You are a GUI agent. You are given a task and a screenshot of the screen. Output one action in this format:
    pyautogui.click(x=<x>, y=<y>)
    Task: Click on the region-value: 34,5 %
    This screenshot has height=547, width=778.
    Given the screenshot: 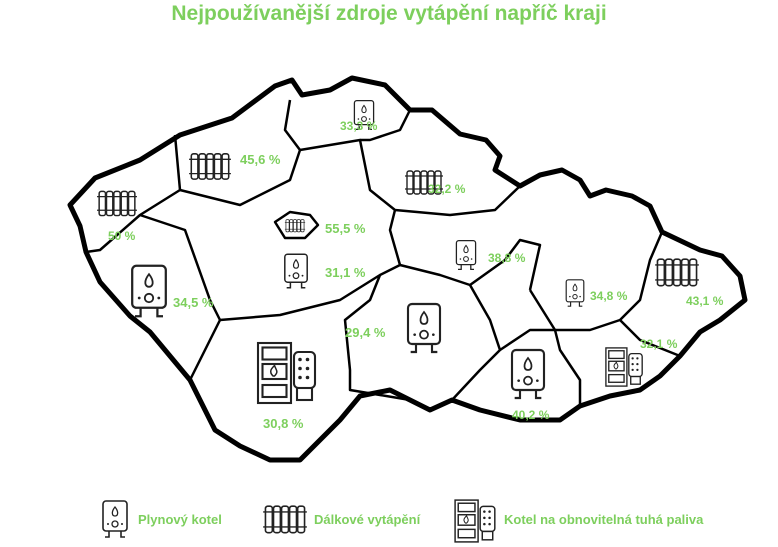 What is the action you would take?
    pyautogui.click(x=193, y=302)
    